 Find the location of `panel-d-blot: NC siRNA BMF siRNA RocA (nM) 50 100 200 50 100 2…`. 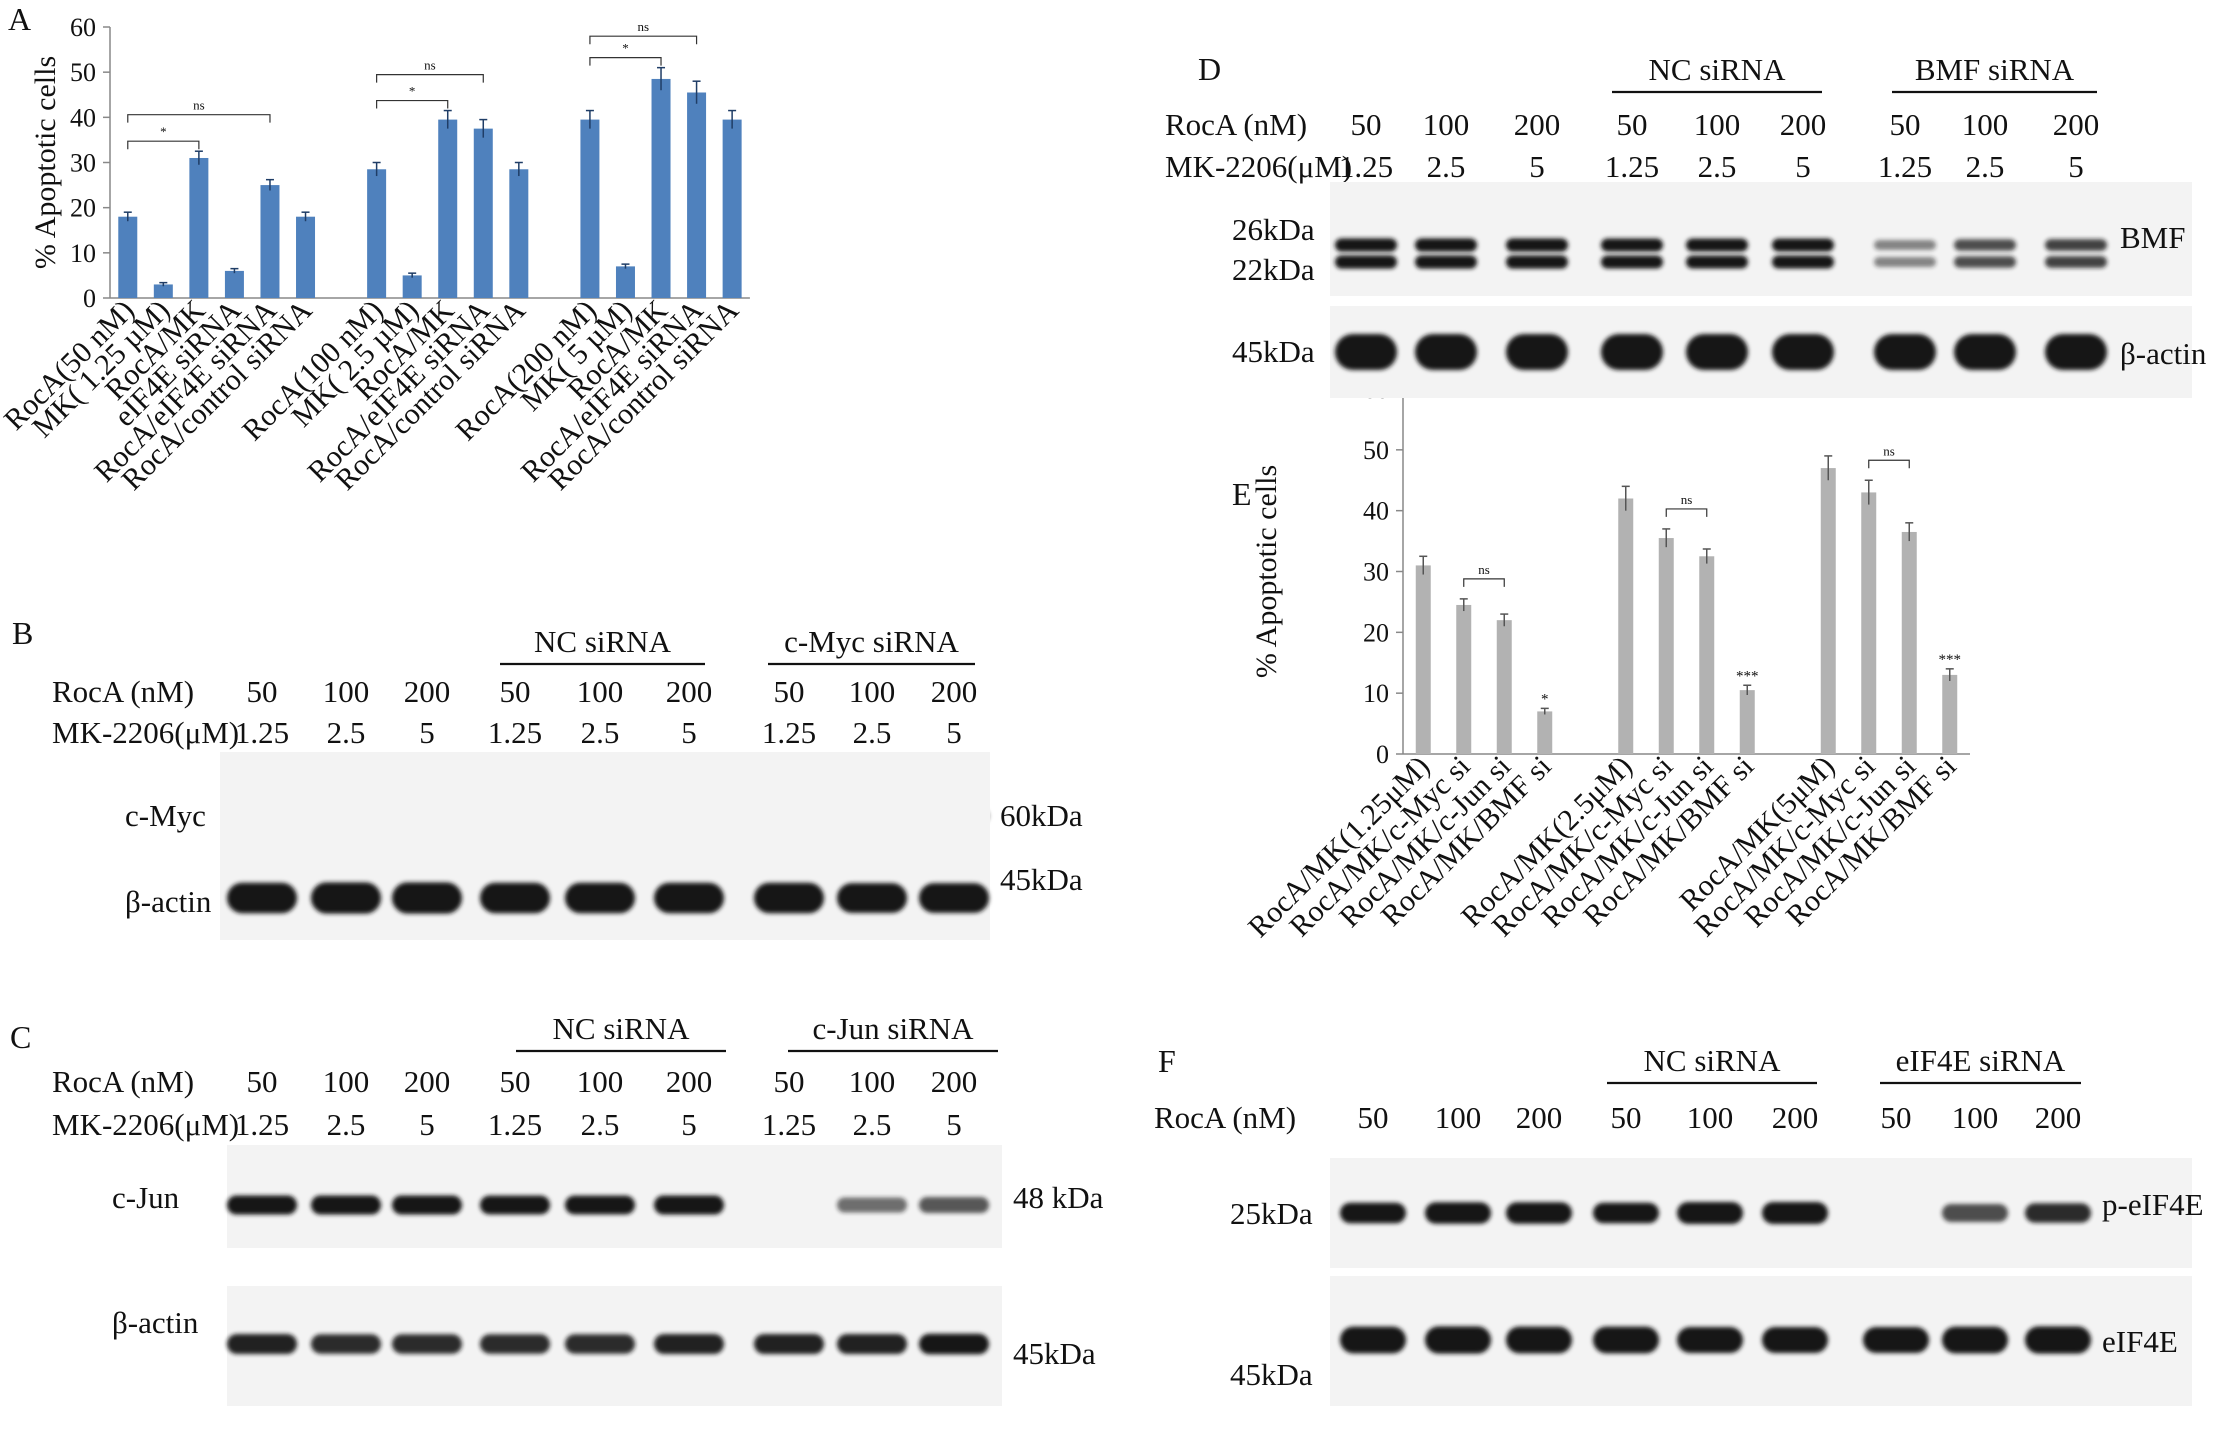

panel-d-blot: NC siRNA BMF siRNA RocA (nM) 50 100 200 50 100 2… is located at coordinates (1686, 225).